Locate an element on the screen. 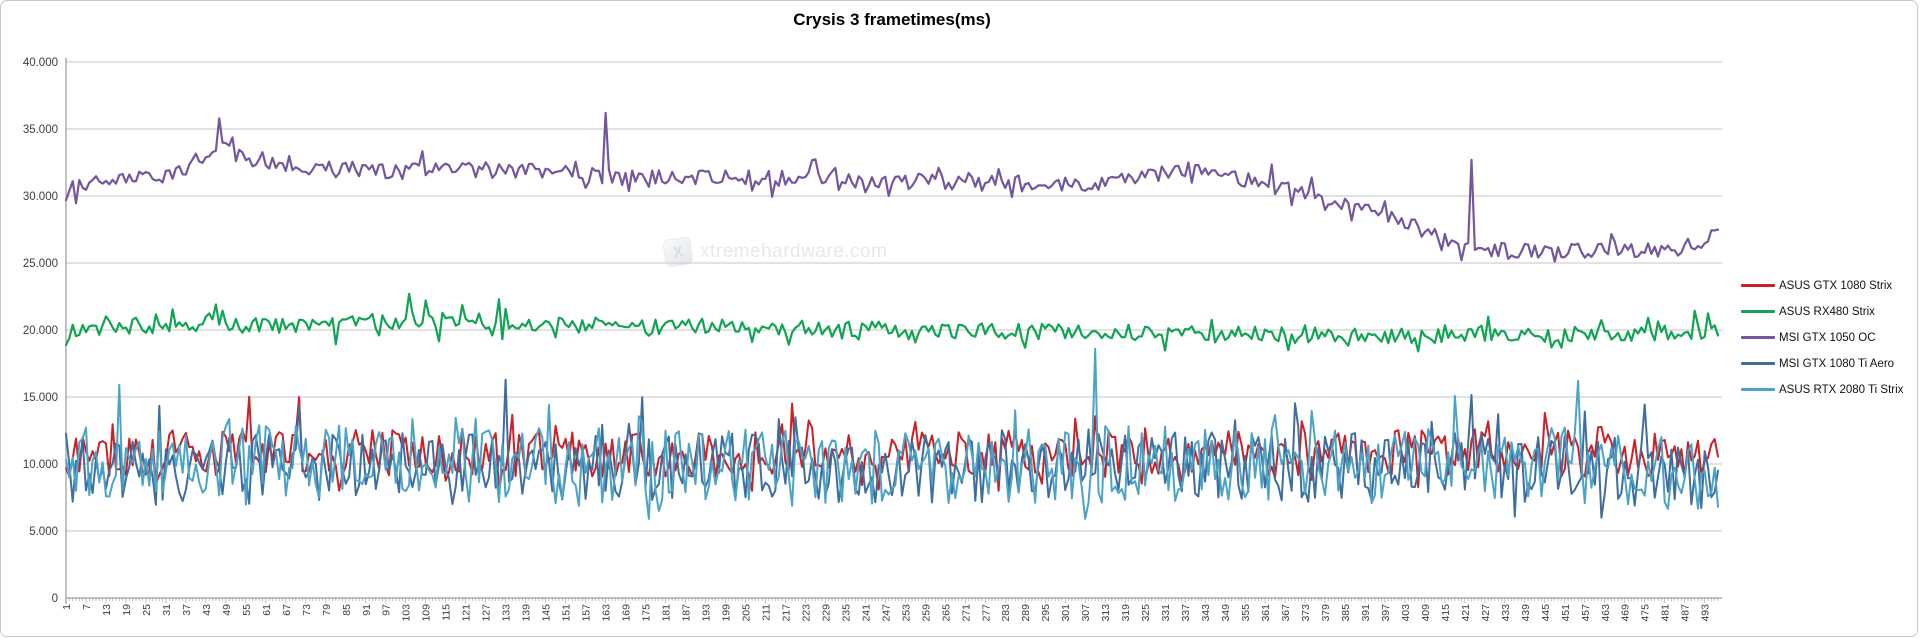 Image resolution: width=1920 pixels, height=639 pixels. legend-label: MSI GTX 1080 Ti Aero is located at coordinates (1837, 363).